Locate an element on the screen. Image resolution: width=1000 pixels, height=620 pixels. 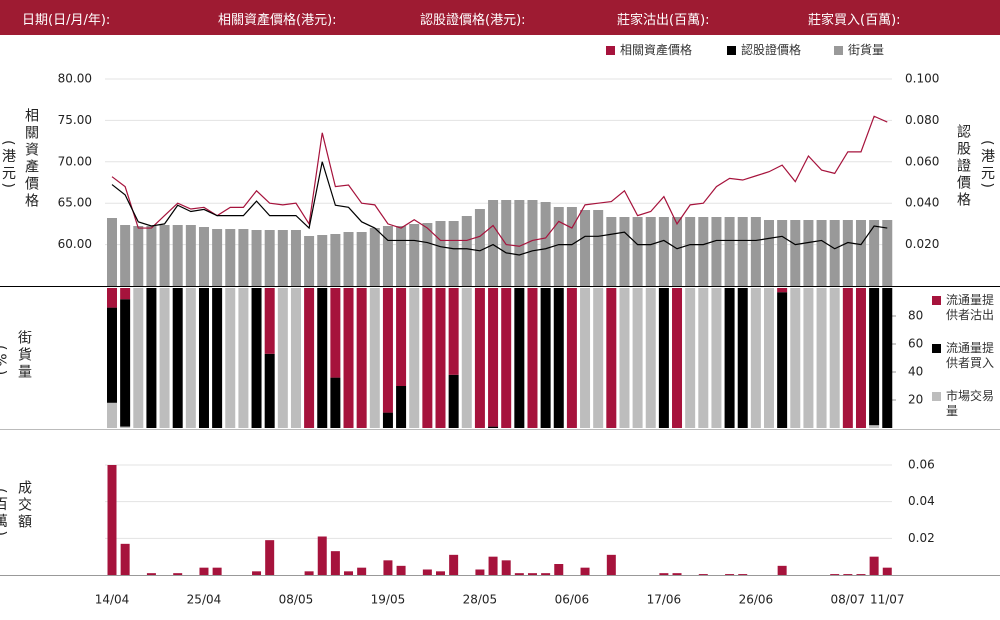
header-label: 莊家沽出(百萬): is located at coordinates (663, 20).